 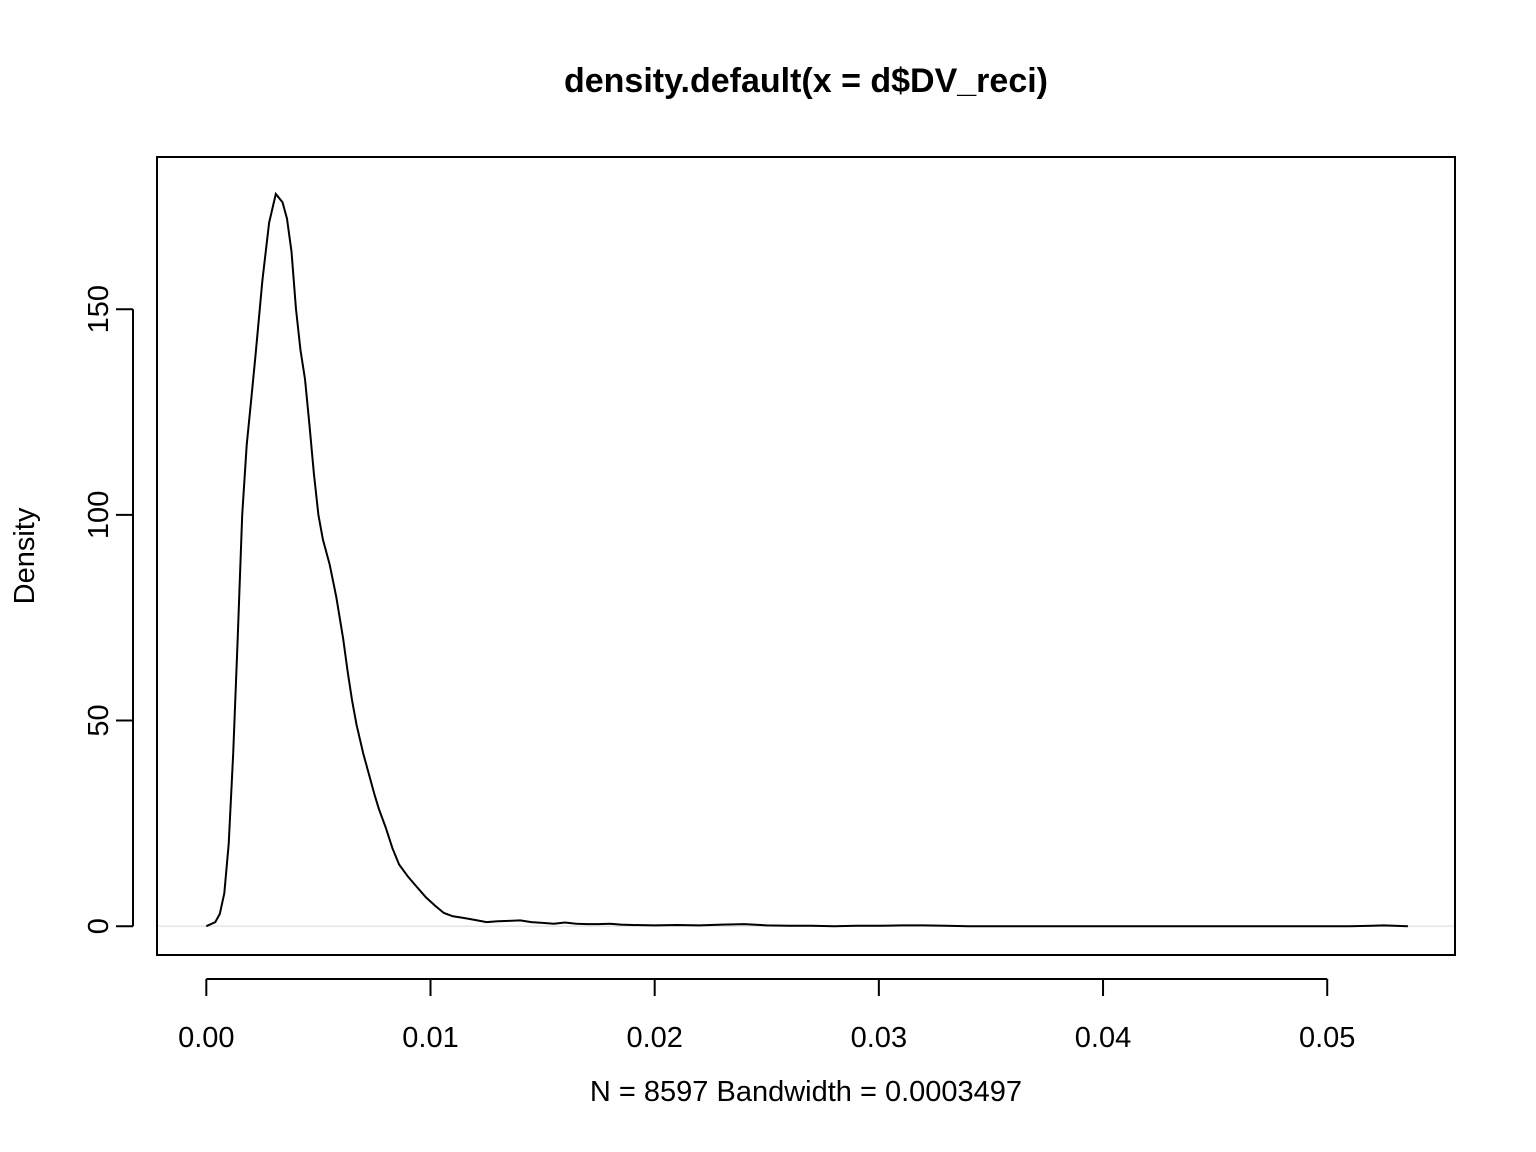 What do you see at coordinates (879, 1038) in the screenshot?
I see `x-tick-label: 0.03` at bounding box center [879, 1038].